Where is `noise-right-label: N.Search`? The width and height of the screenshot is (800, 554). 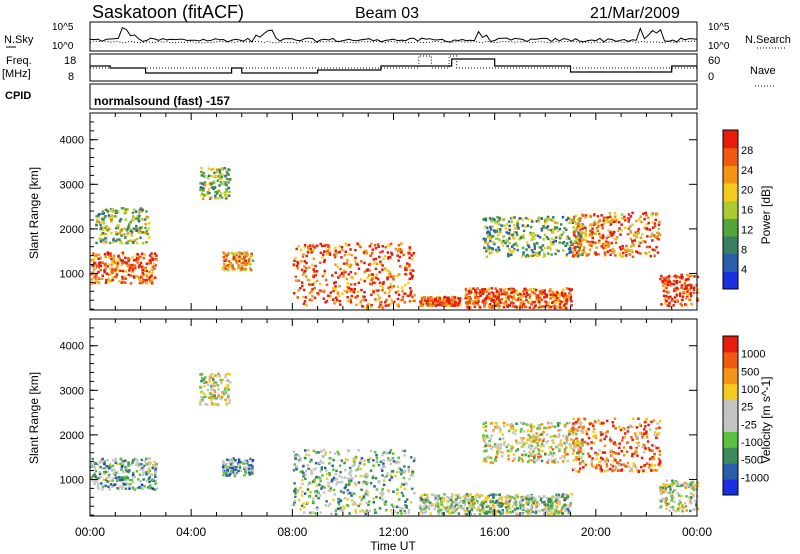
noise-right-label: N.Search is located at coordinates (768, 40).